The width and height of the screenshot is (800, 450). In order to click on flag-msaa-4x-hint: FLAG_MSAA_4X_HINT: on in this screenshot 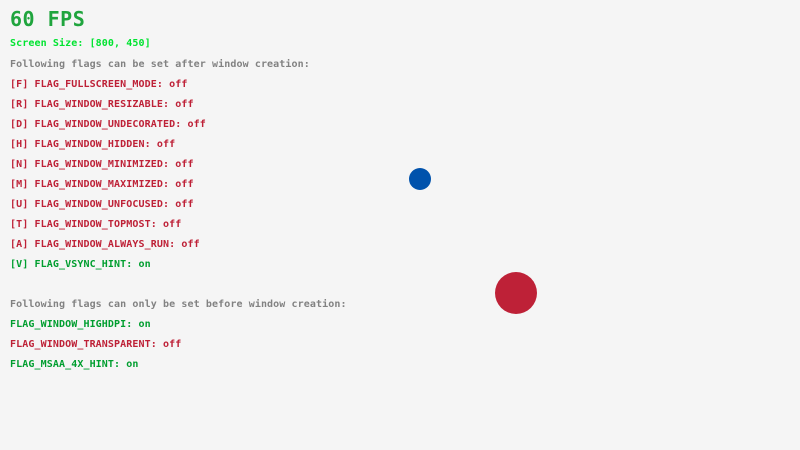, I will do `click(74, 364)`.